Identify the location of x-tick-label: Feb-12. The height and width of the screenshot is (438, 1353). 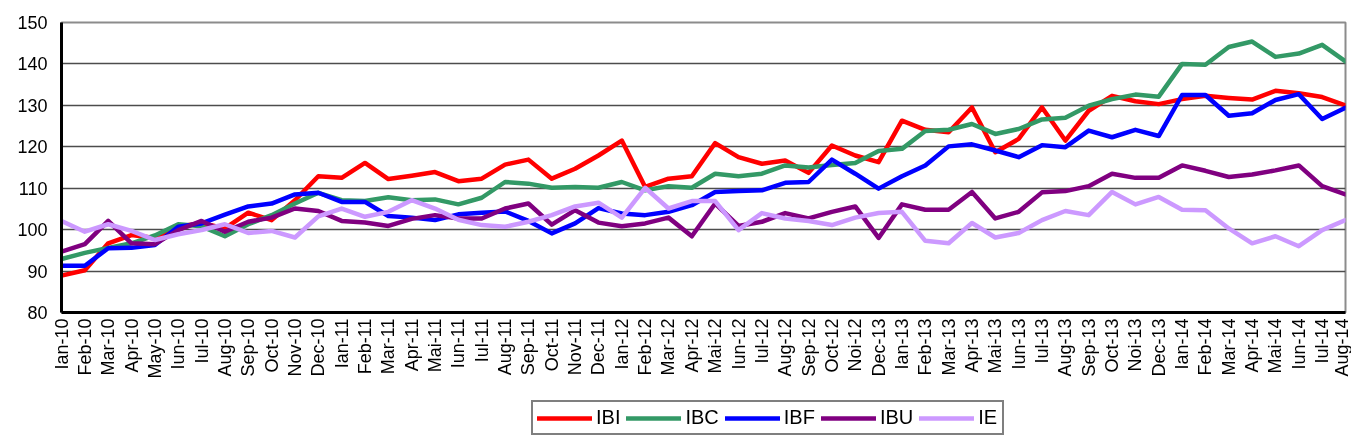
(645, 347).